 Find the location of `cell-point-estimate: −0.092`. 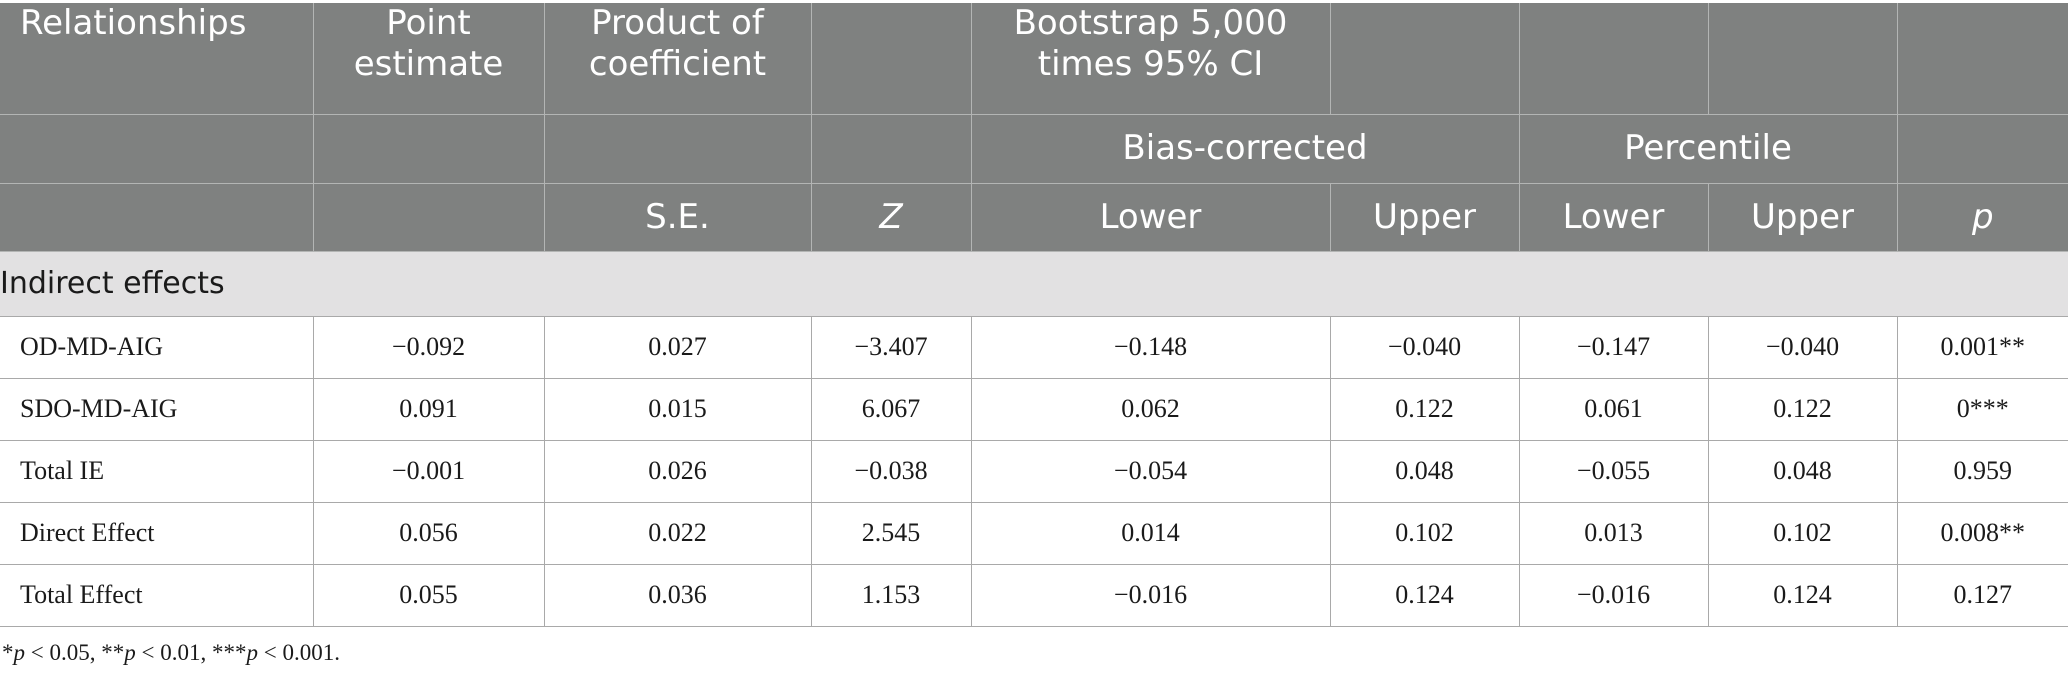

cell-point-estimate: −0.092 is located at coordinates (429, 347).